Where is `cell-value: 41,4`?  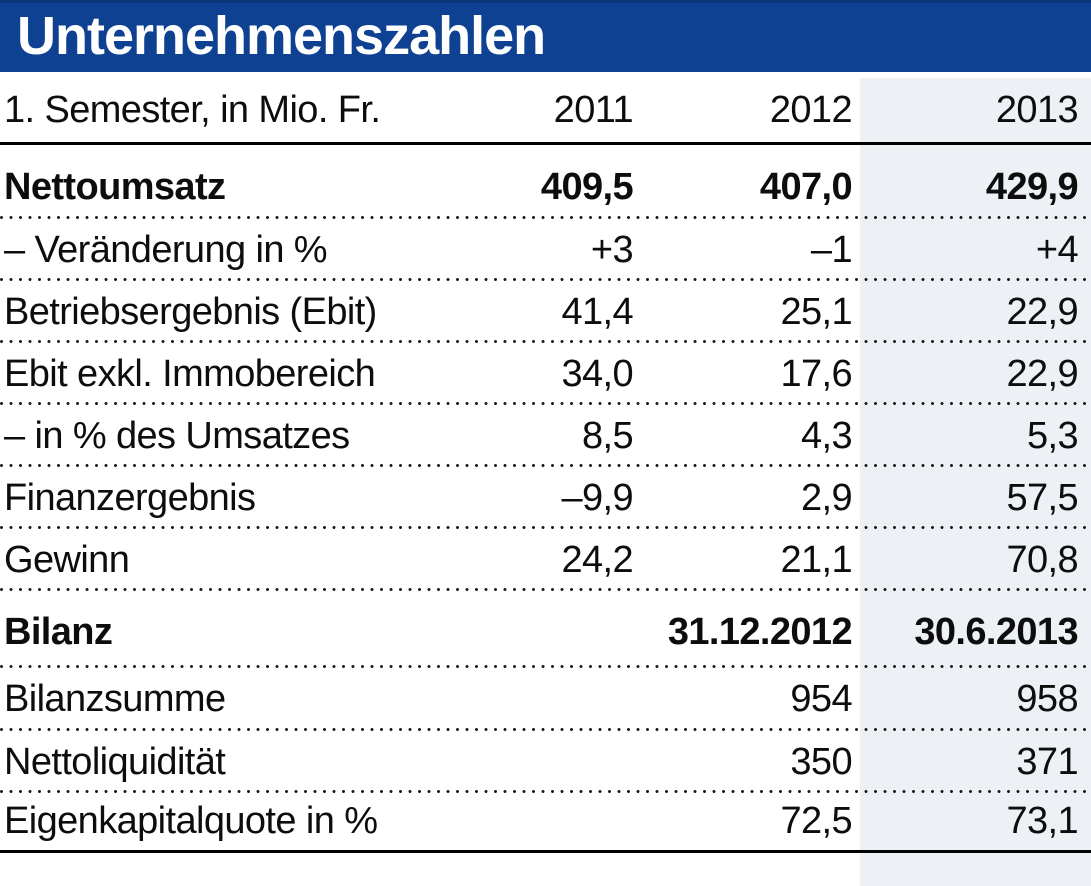 cell-value: 41,4 is located at coordinates (597, 311).